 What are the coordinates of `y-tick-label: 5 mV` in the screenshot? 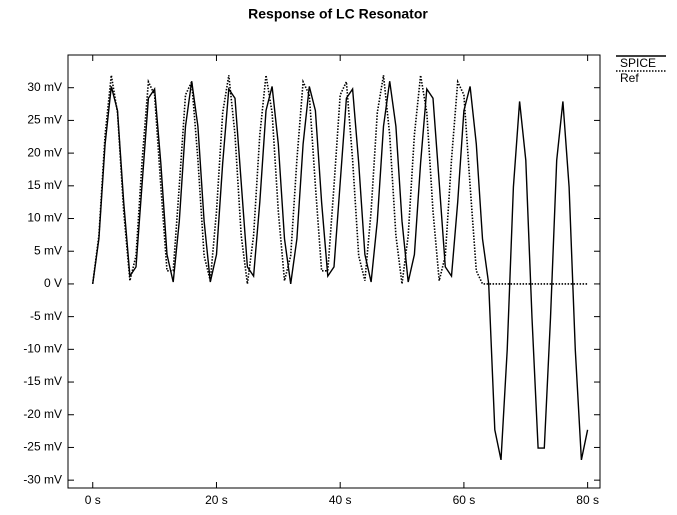 It's located at (48, 250).